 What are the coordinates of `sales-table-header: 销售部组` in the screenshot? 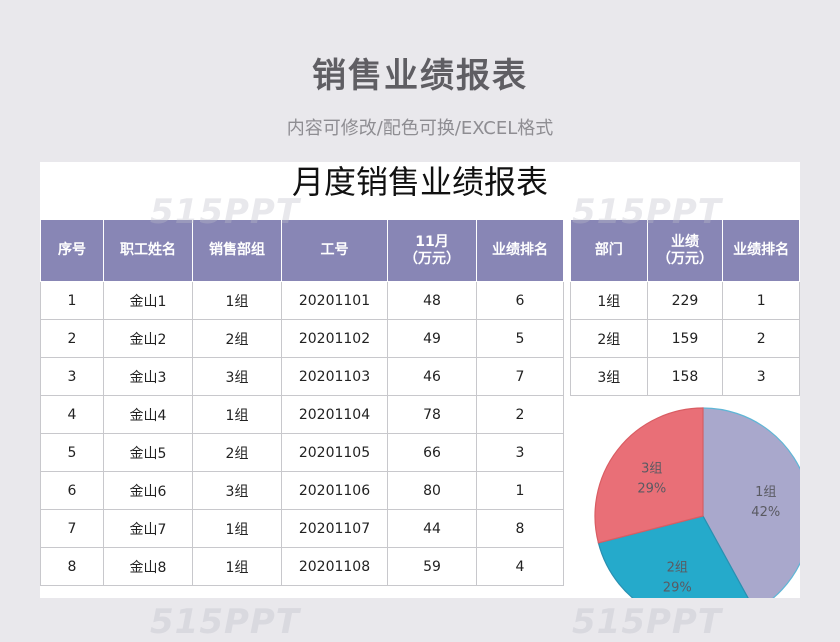 It's located at (237, 250).